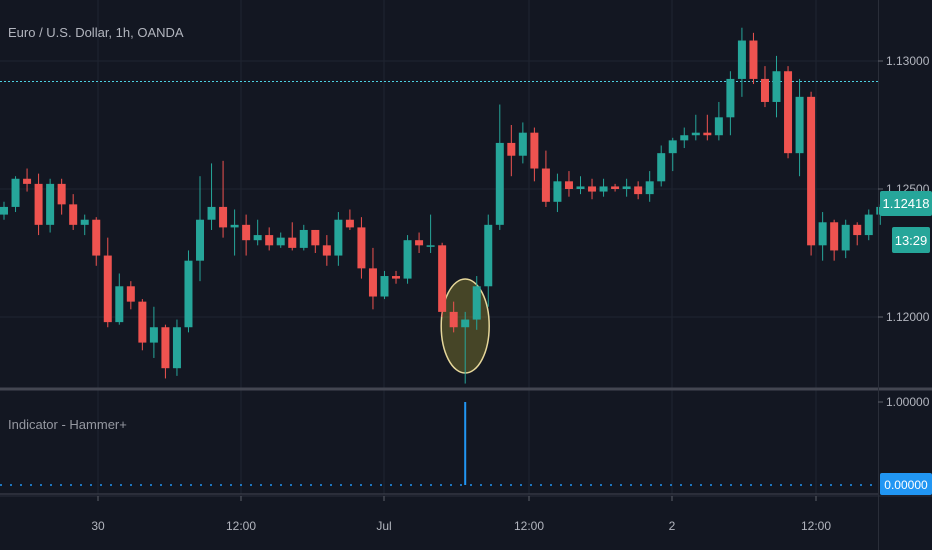 This screenshot has width=932, height=550. Describe the element at coordinates (904, 402) in the screenshot. I see `indicator-axis: 1.00000` at that location.